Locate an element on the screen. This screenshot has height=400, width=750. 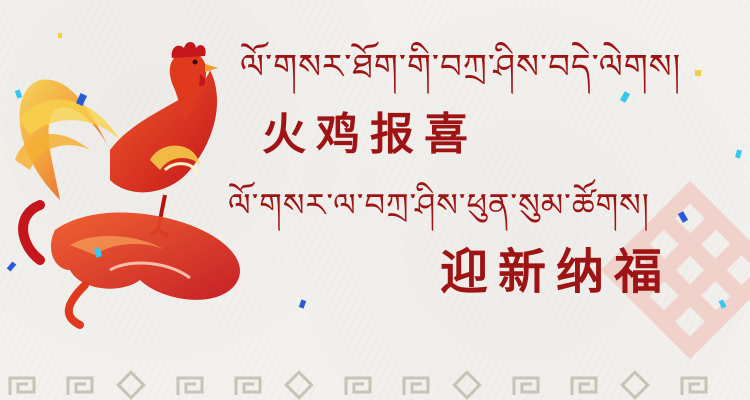
key-fret-pattern is located at coordinates (358, 385).